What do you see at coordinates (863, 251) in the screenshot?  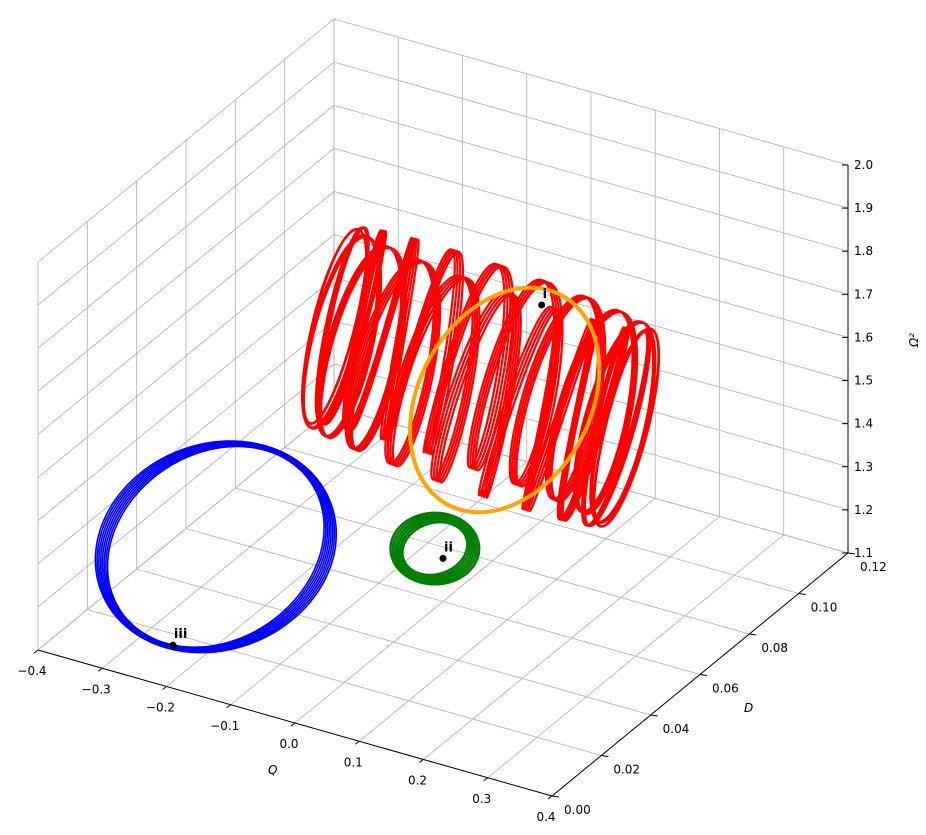 I see `z-tick-label: 1.8` at bounding box center [863, 251].